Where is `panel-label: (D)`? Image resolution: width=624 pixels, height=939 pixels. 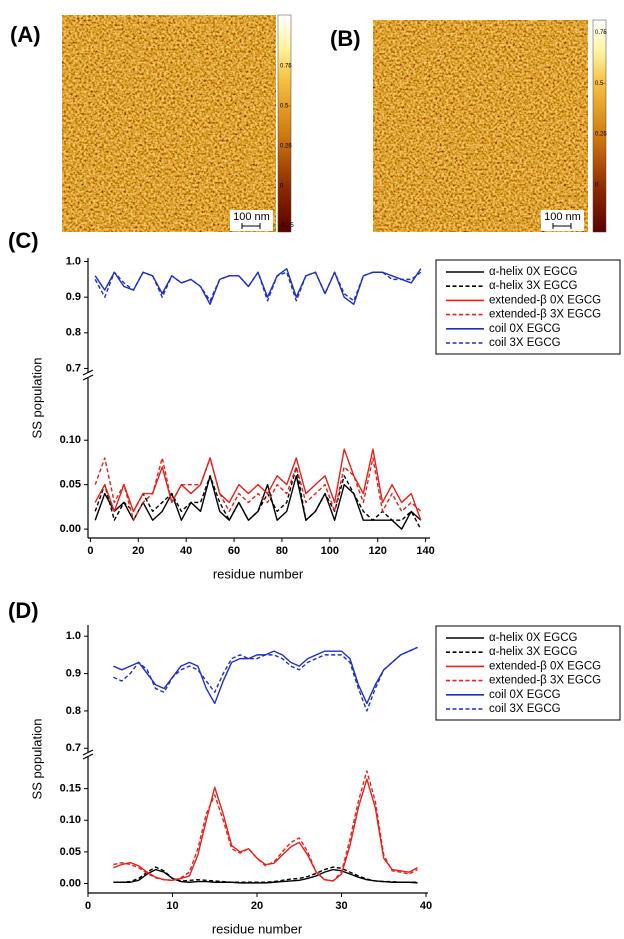 panel-label: (D) is located at coordinates (23, 610).